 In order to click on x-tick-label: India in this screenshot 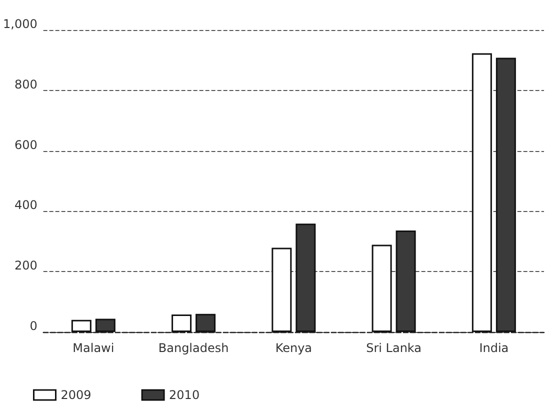, I will do `click(494, 348)`.